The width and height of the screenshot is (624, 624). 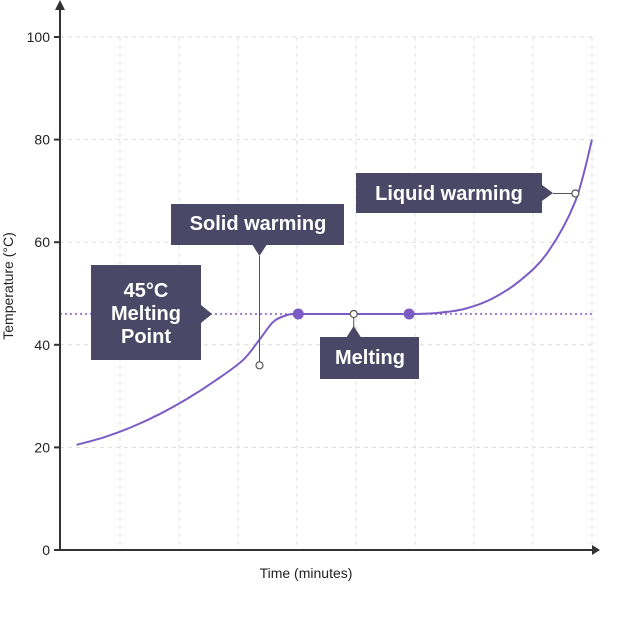 What do you see at coordinates (8, 286) in the screenshot?
I see `y-axis-label: Temperature (°C)` at bounding box center [8, 286].